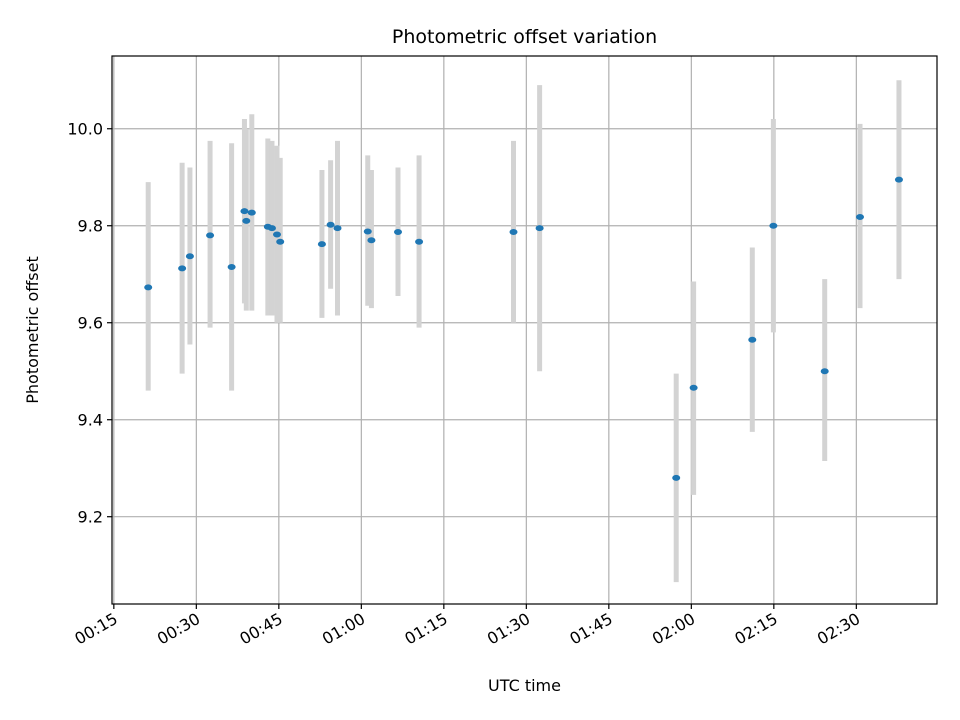 Image resolution: width=960 pixels, height=720 pixels. I want to click on y-axis-title: Photometric offset, so click(32, 330).